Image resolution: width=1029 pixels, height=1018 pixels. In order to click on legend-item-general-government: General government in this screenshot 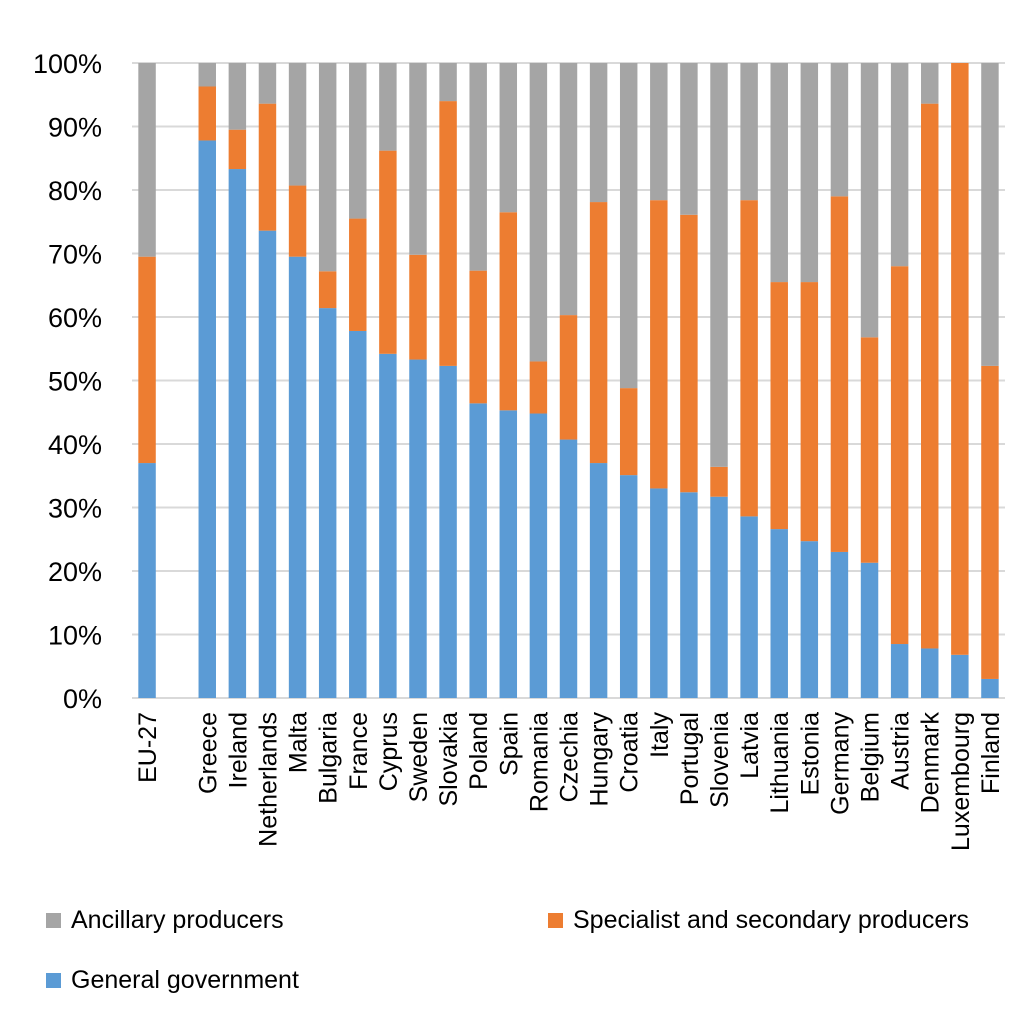, I will do `click(172, 980)`.